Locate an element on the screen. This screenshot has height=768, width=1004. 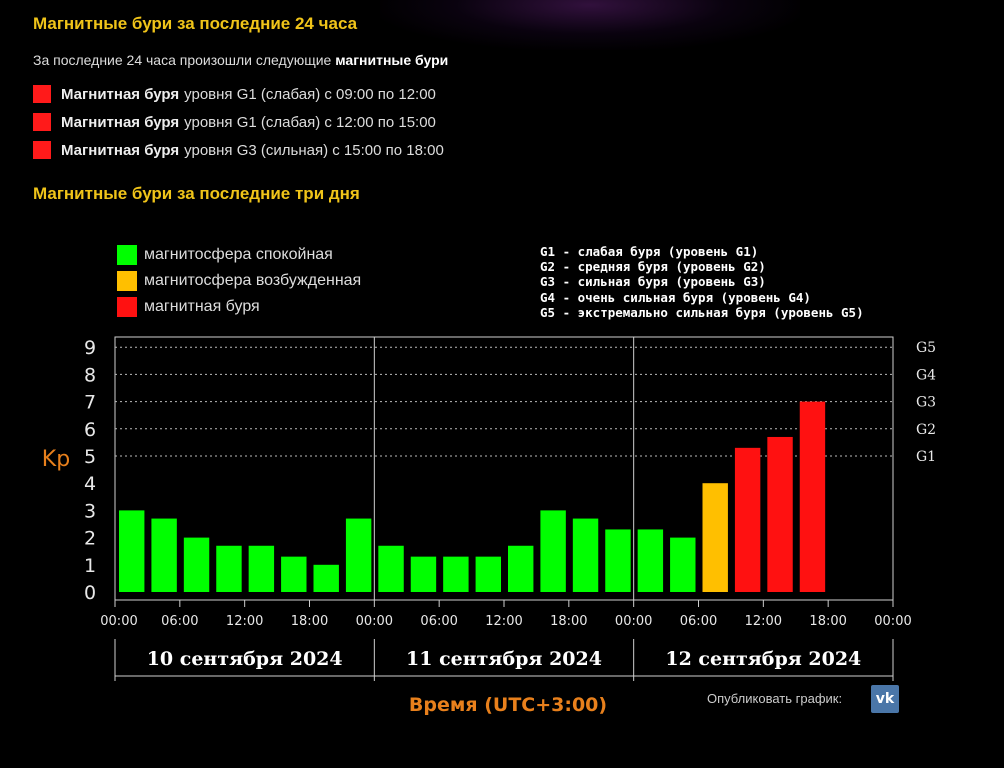
vk-share-button: vk is located at coordinates (885, 699).